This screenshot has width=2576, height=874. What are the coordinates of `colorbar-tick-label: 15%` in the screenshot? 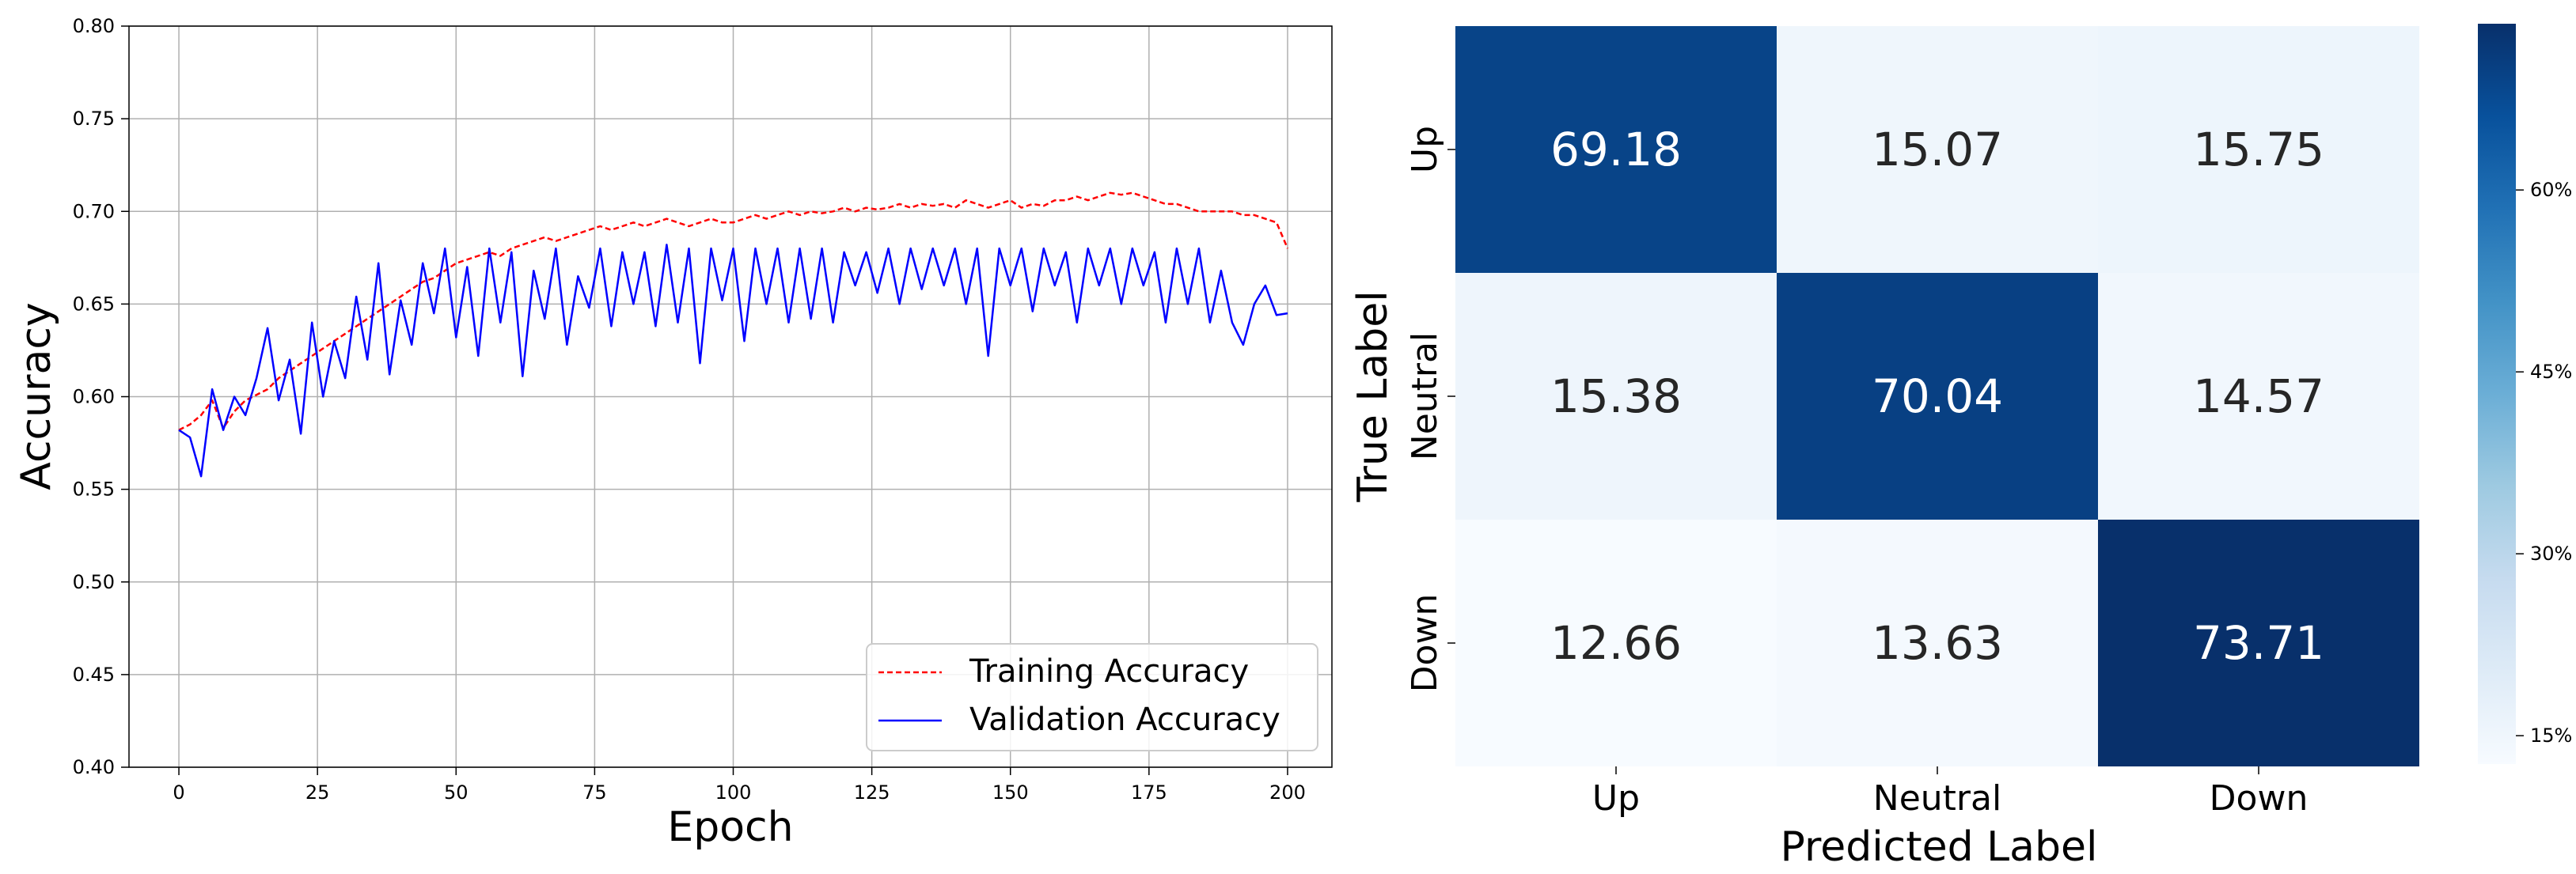 It's located at (2551, 736).